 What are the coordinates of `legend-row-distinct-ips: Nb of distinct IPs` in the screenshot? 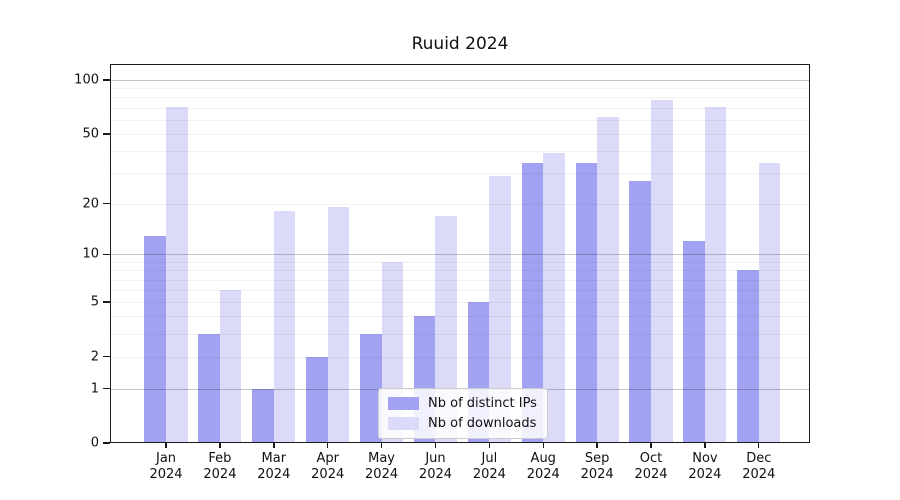 It's located at (462, 403).